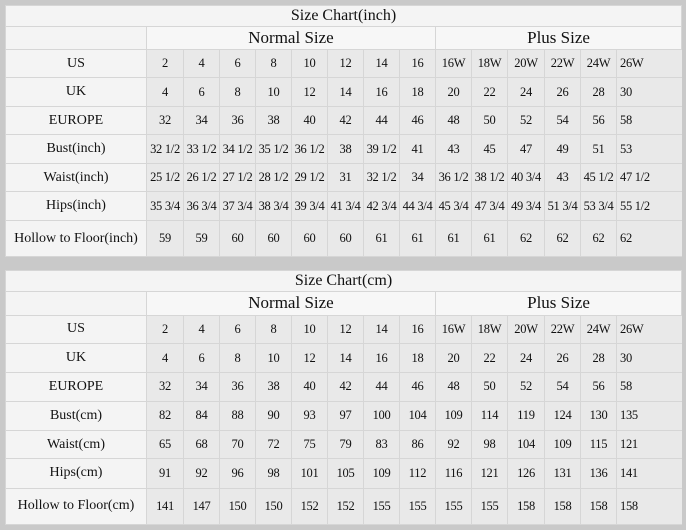 The width and height of the screenshot is (686, 530). Describe the element at coordinates (309, 387) in the screenshot. I see `table-cell: 40` at that location.